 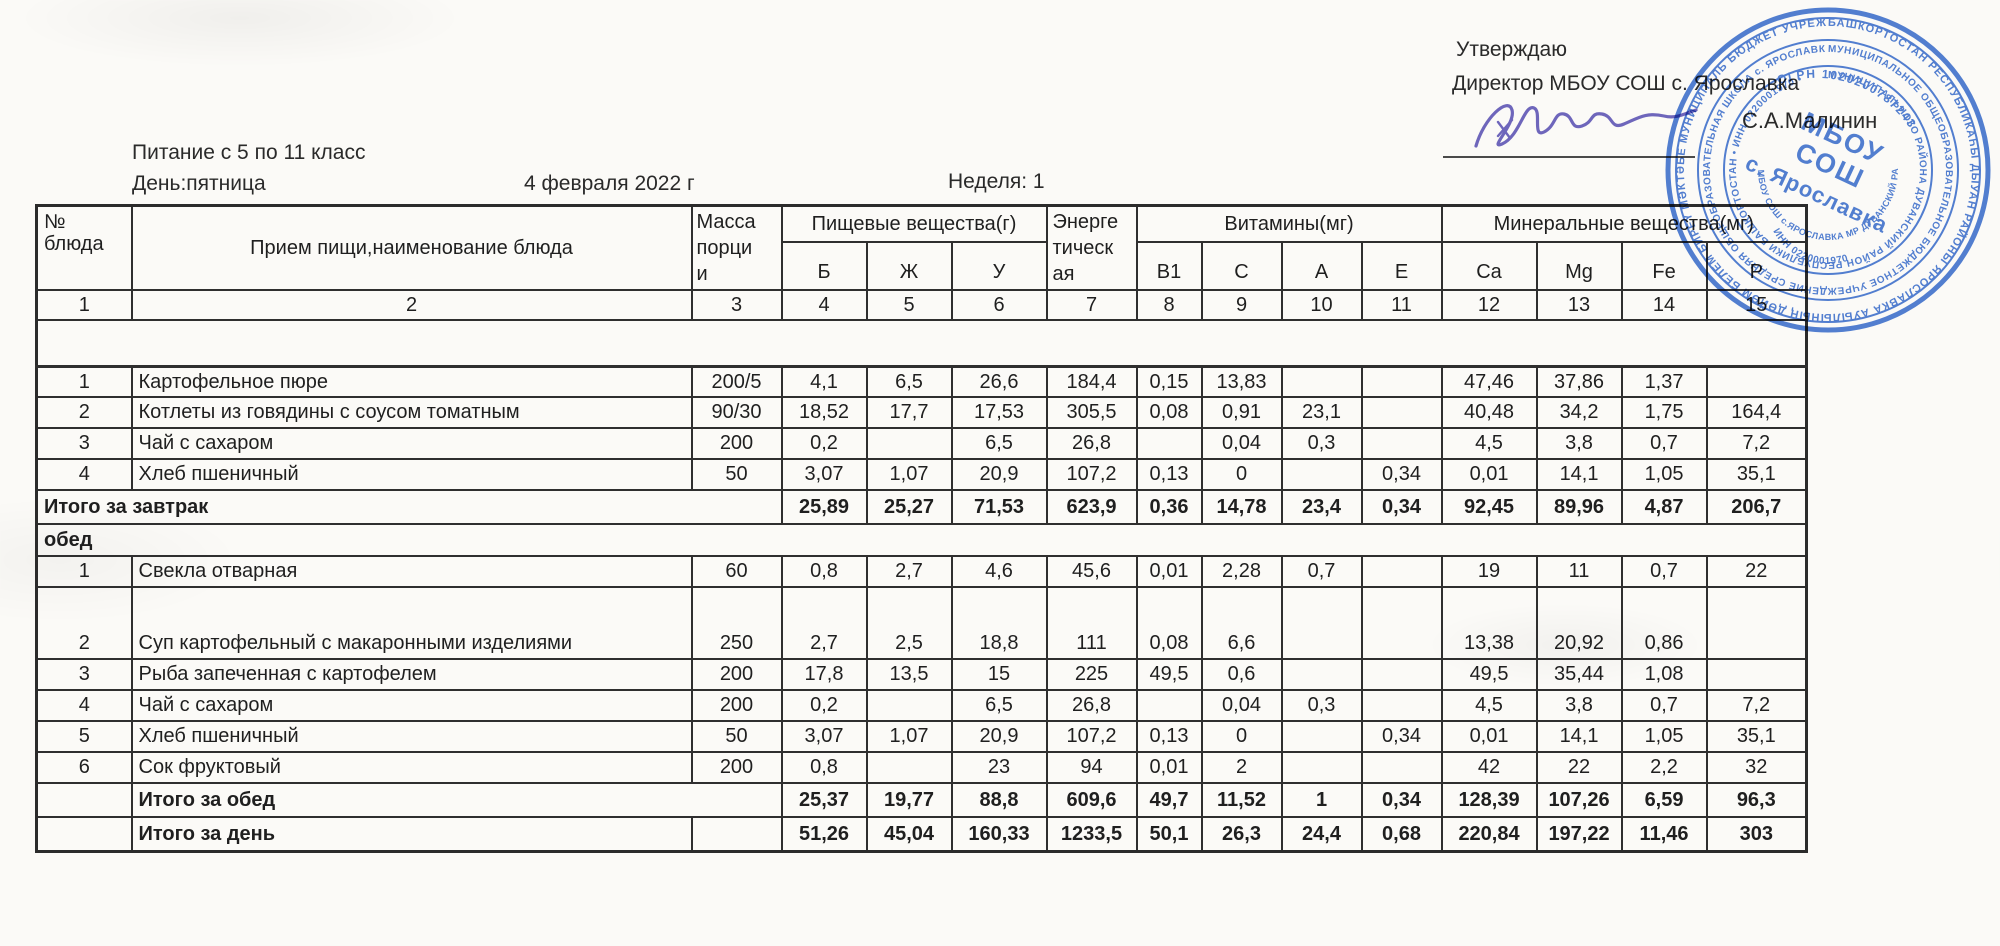 I want to click on total-value: 0,68, so click(x=1401, y=834).